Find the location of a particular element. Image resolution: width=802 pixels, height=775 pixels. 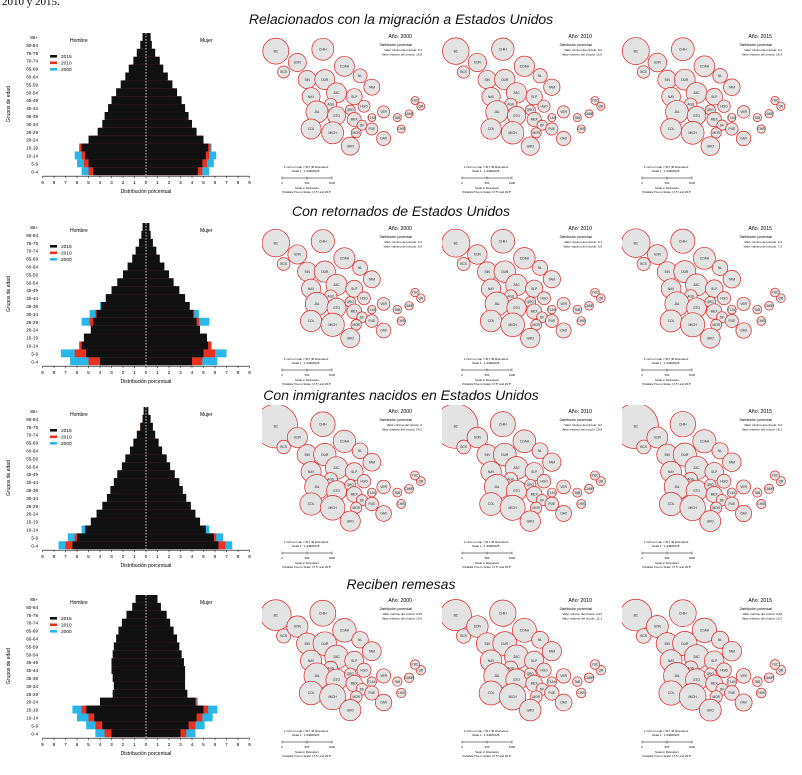

x-tick-label: 0 is located at coordinates (146, 183).